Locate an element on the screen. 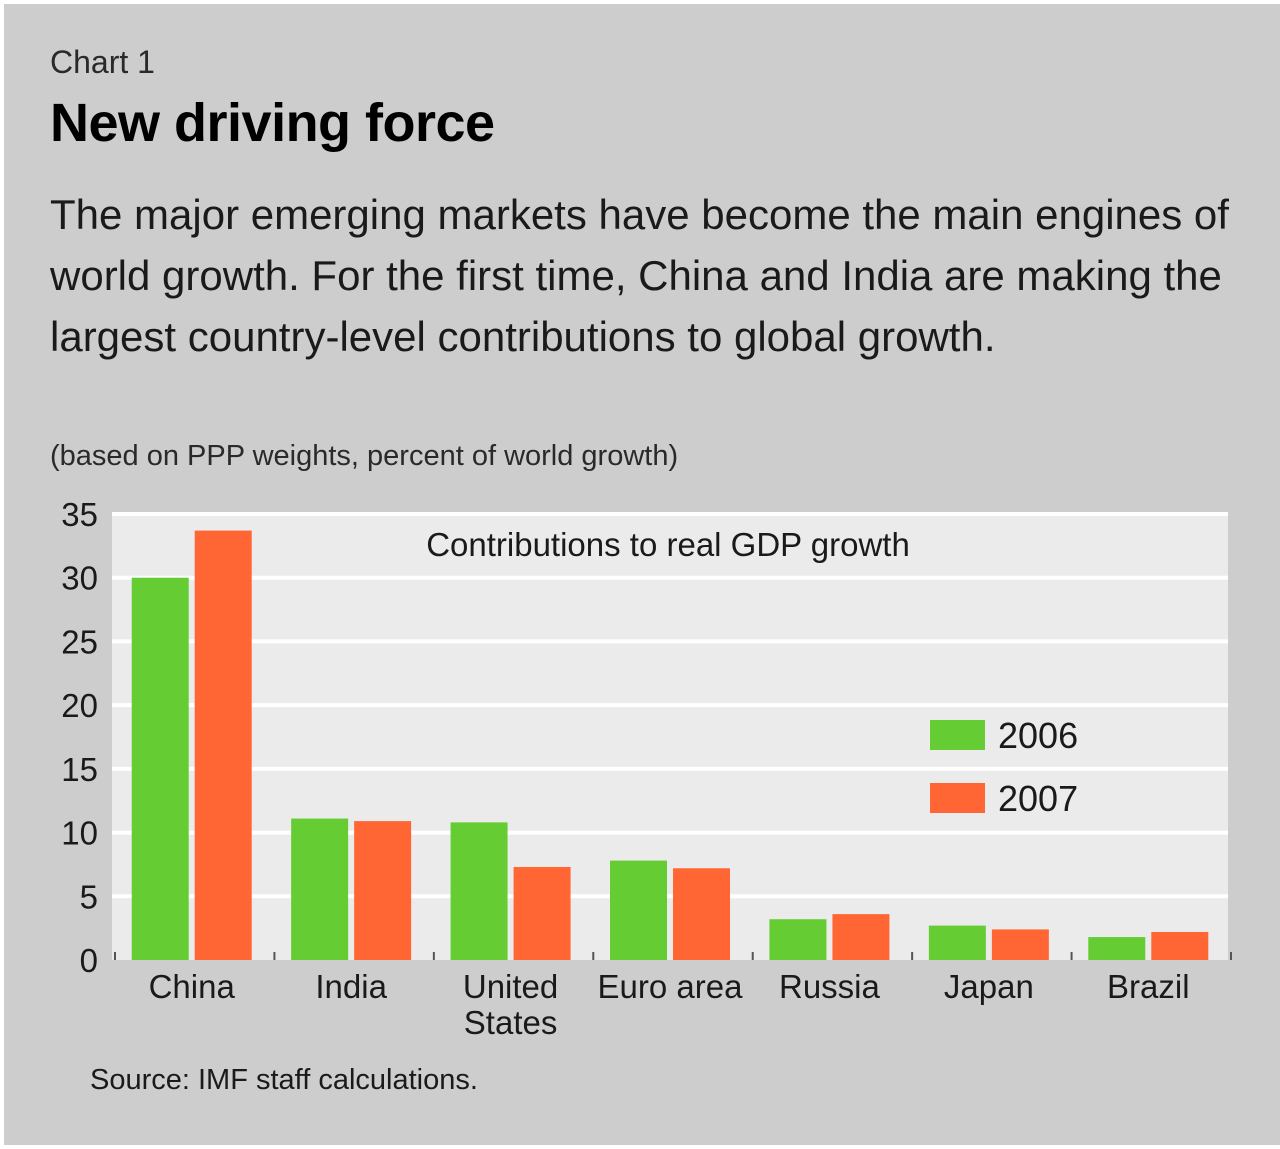  x-category-label: Brazil is located at coordinates (1148, 986).